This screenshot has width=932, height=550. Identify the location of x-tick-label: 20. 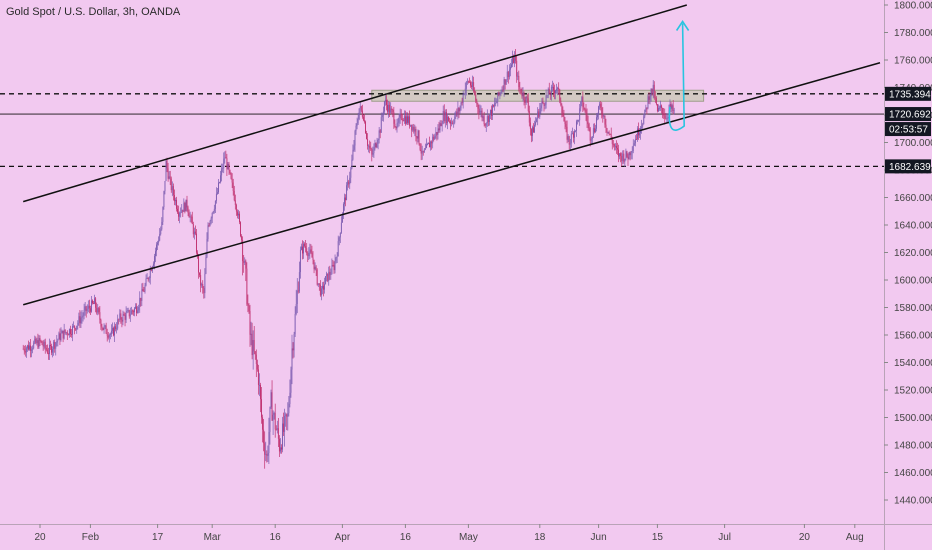
(805, 537).